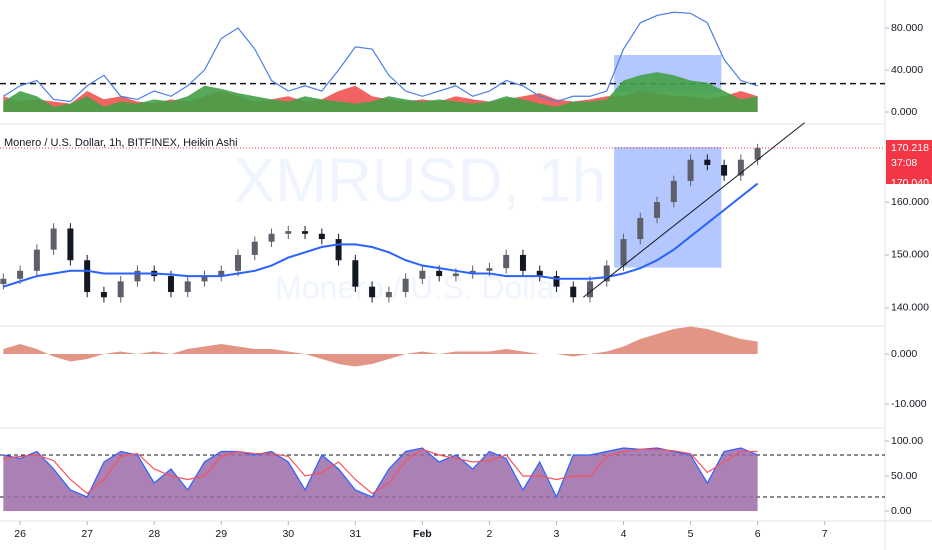  Describe the element at coordinates (910, 148) in the screenshot. I see `last-price-label: 170.218` at that location.